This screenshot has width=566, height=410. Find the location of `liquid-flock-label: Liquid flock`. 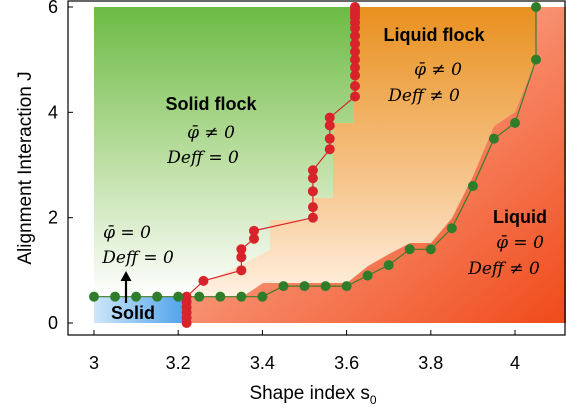

liquid-flock-label: Liquid flock is located at coordinates (435, 35).